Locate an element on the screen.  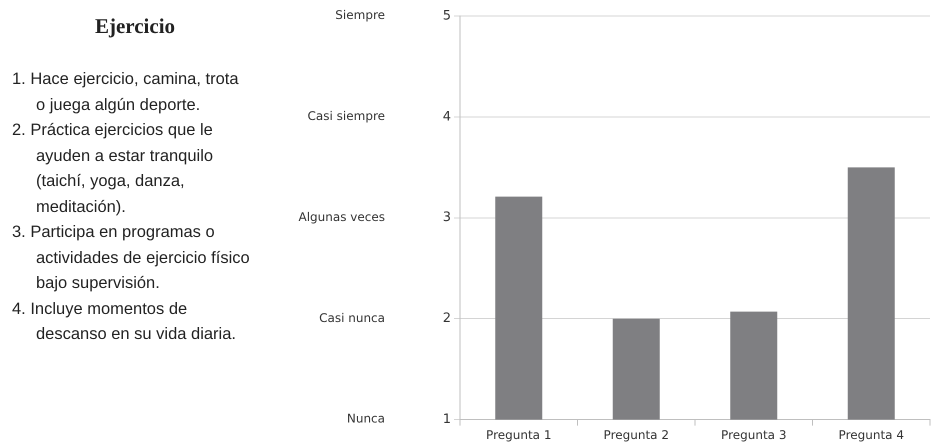
text: 3. Participa en programas o actividades de ejercicio físico bajo supervisión. is located at coordinates (130, 258).